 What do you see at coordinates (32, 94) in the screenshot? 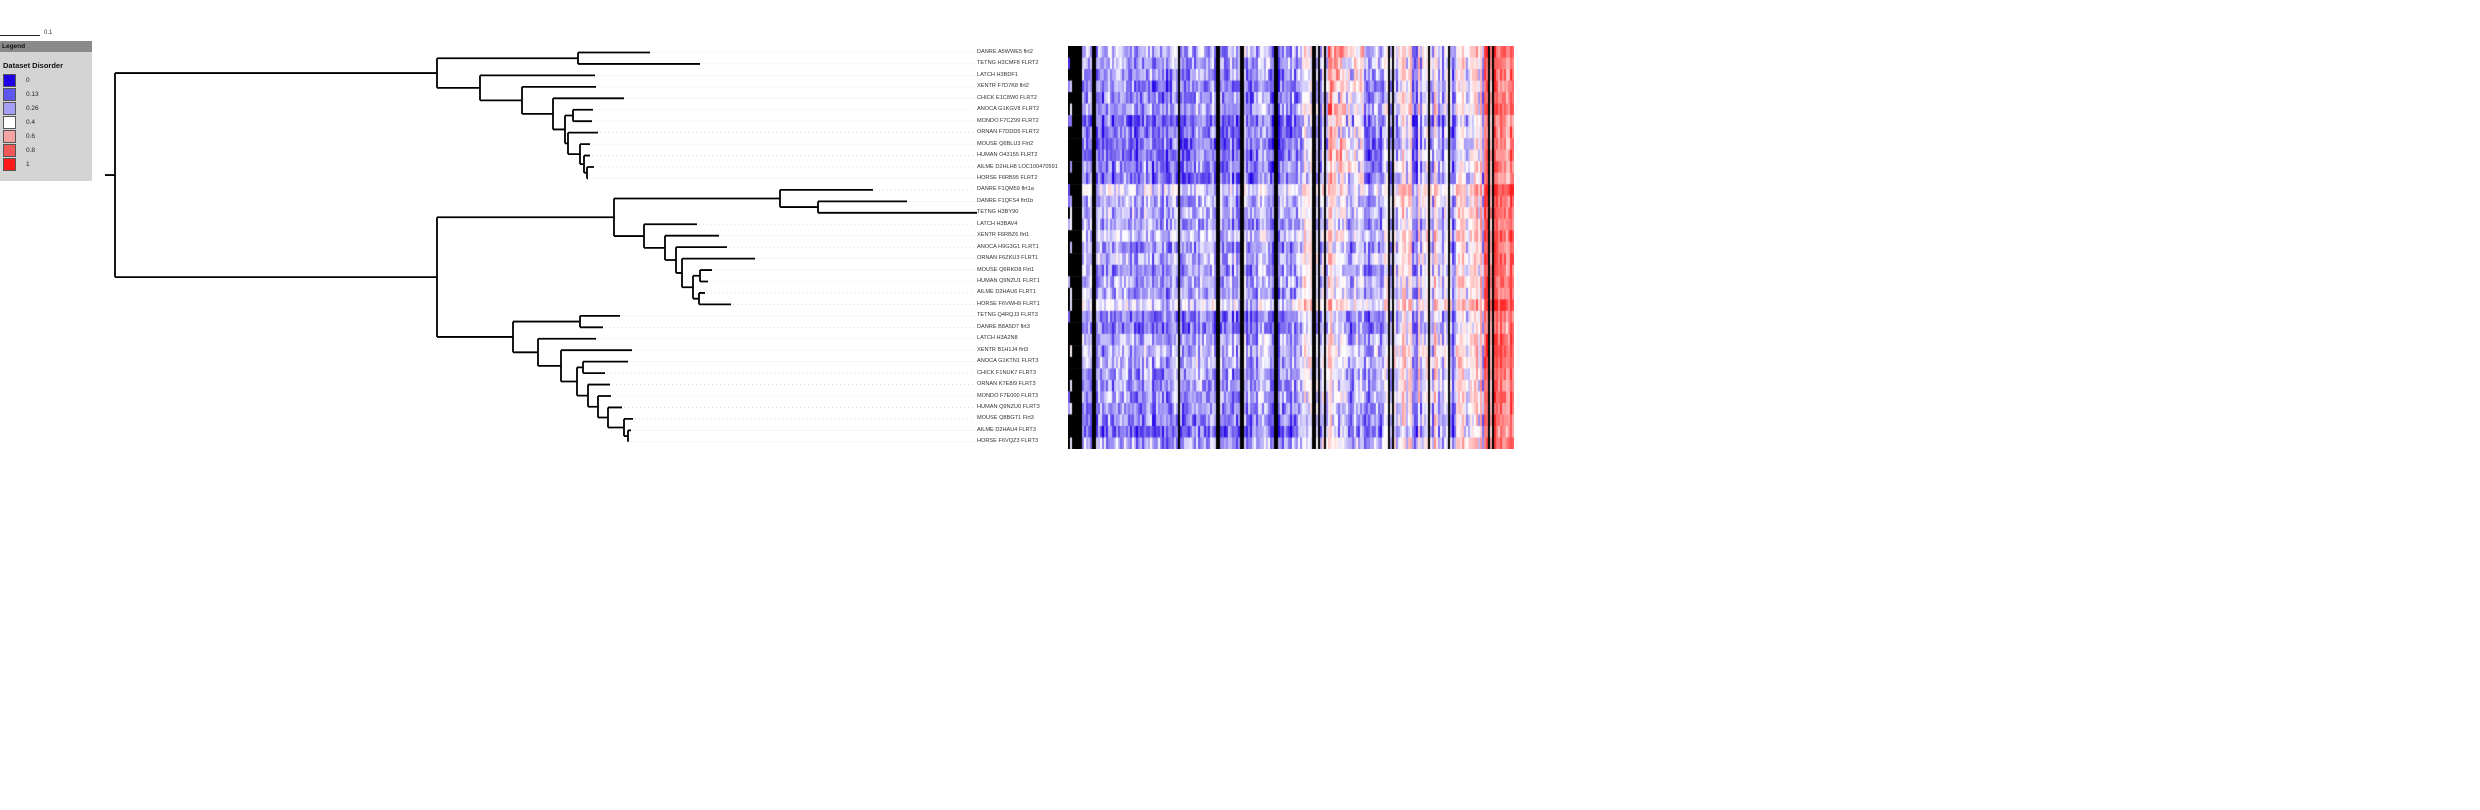
I see `legend-item-label: 0.13` at bounding box center [32, 94].